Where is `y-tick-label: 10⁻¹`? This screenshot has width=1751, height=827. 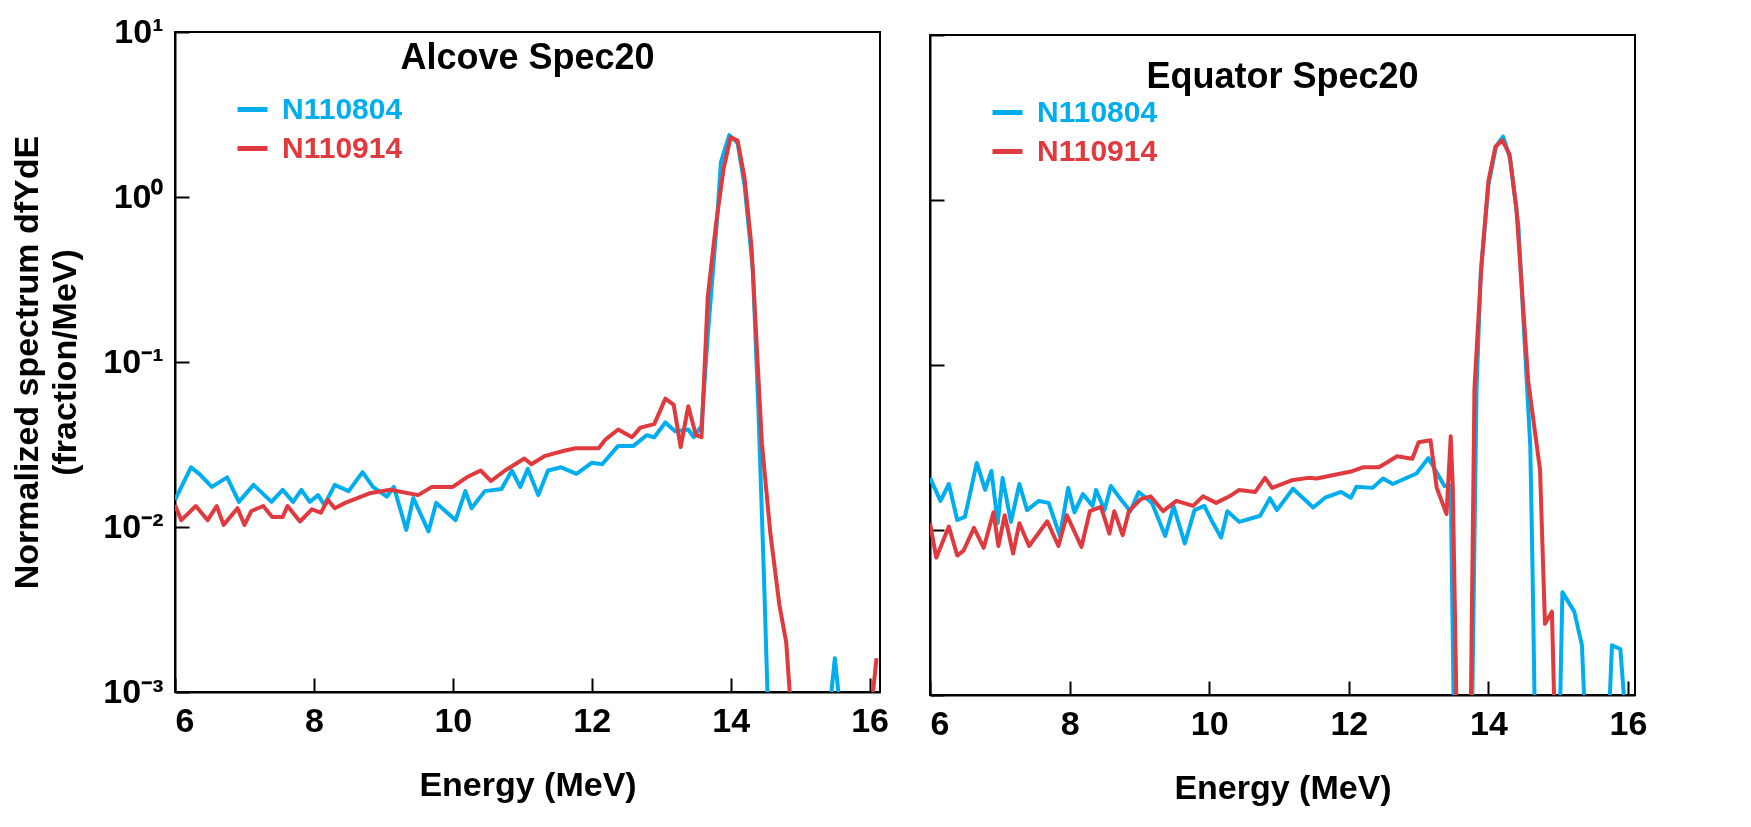
y-tick-label: 10⁻¹ is located at coordinates (133, 360).